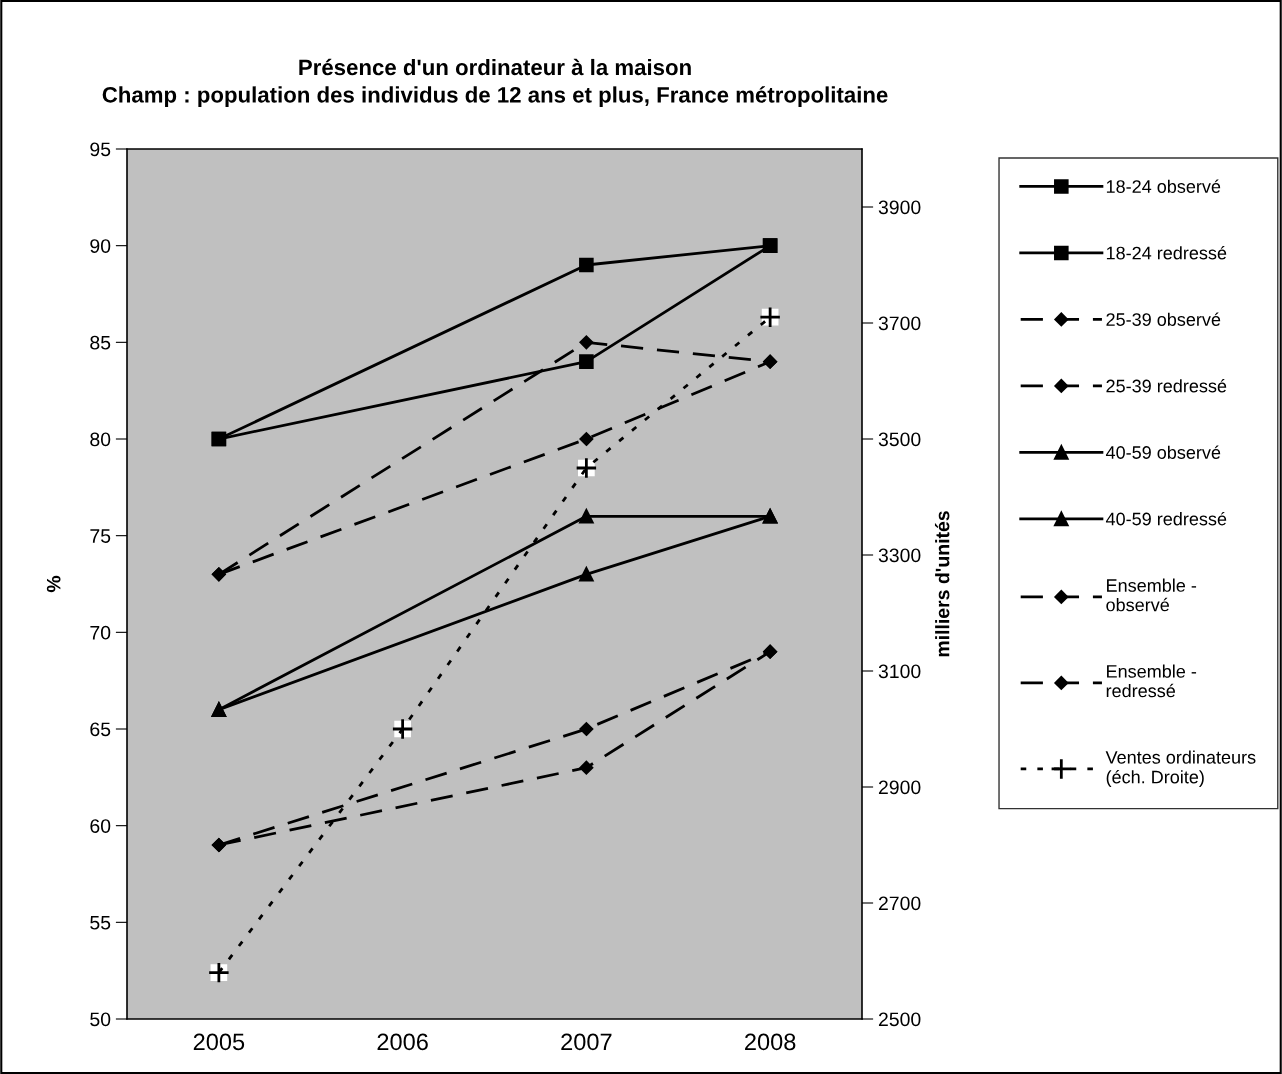  I want to click on legend-label: 18-24 observé, so click(1163, 186).